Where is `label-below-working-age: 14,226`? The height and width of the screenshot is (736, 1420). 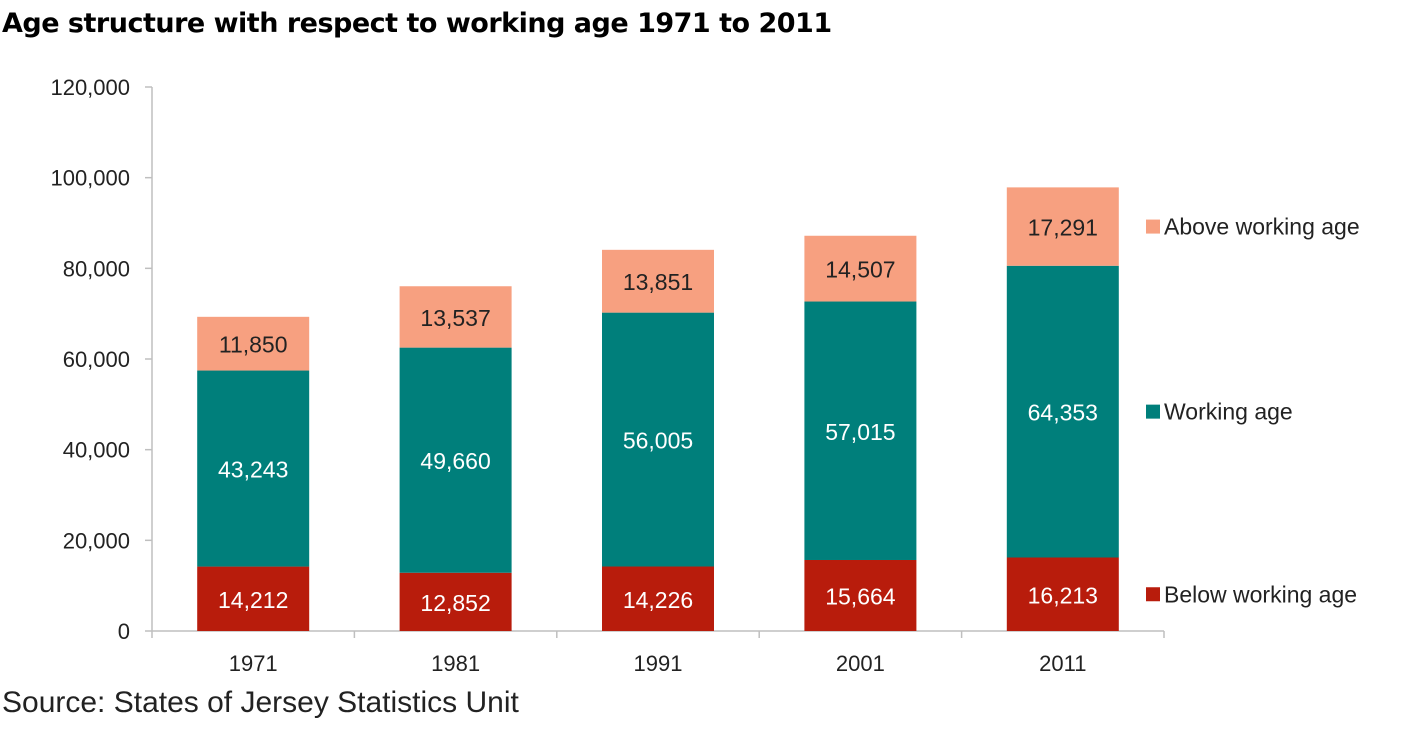 label-below-working-age: 14,226 is located at coordinates (658, 600).